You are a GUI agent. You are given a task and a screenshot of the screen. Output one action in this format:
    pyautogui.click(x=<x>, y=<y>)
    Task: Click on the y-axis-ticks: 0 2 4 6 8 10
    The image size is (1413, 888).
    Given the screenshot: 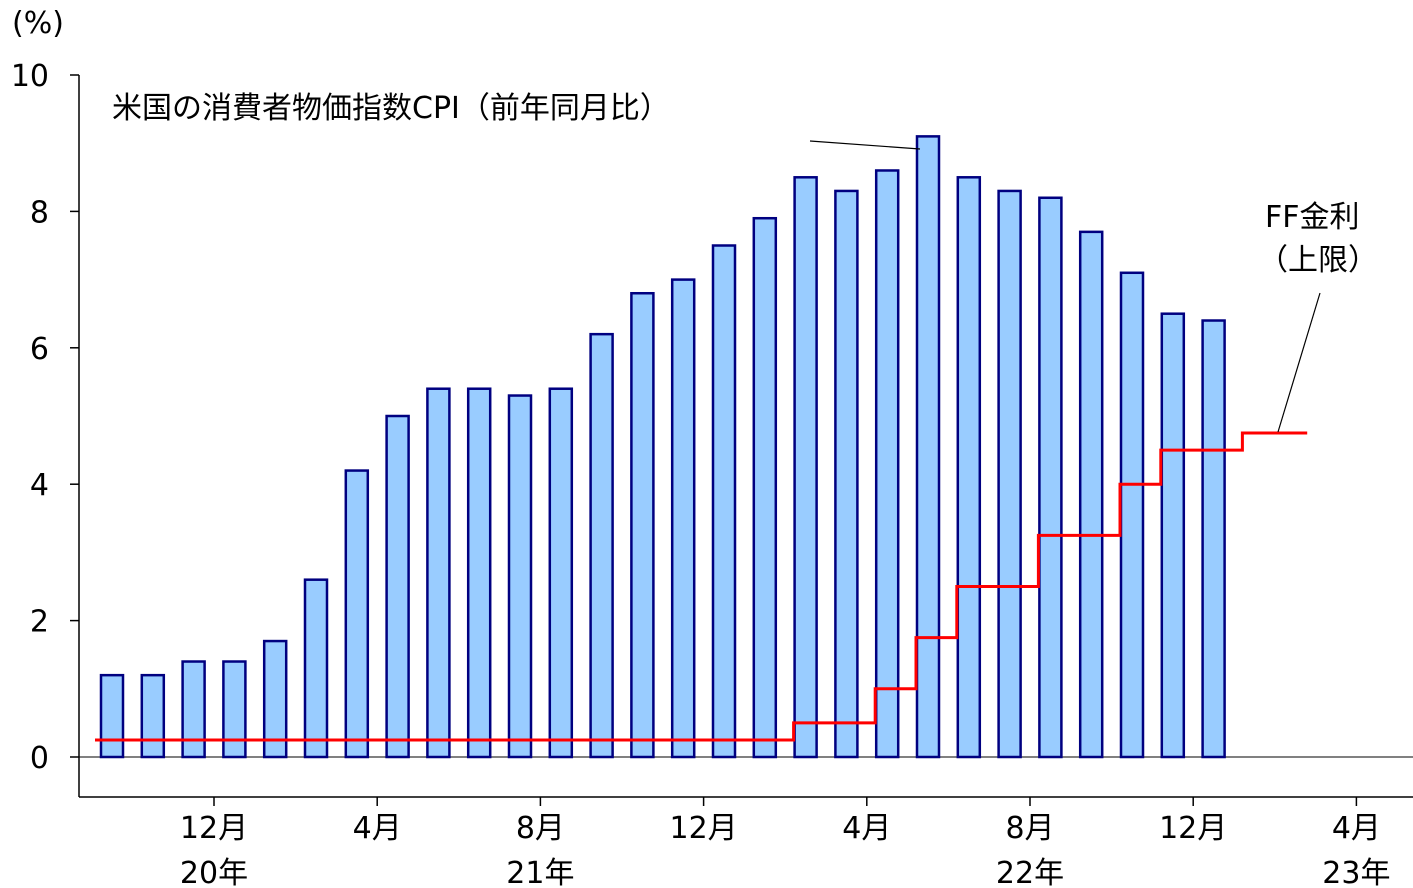 What is the action you would take?
    pyautogui.click(x=45, y=417)
    